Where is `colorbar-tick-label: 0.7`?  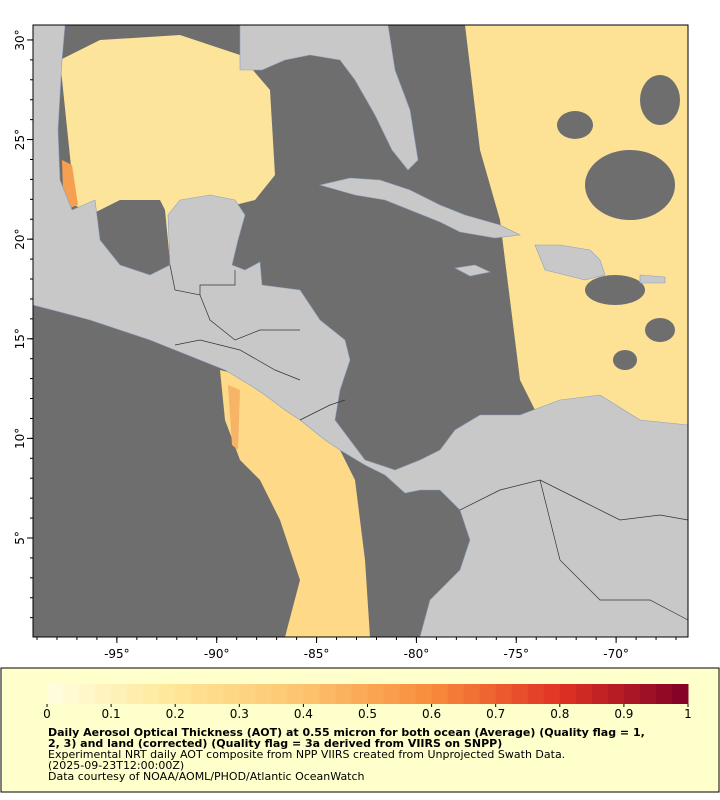 colorbar-tick-label: 0.7 is located at coordinates (495, 714).